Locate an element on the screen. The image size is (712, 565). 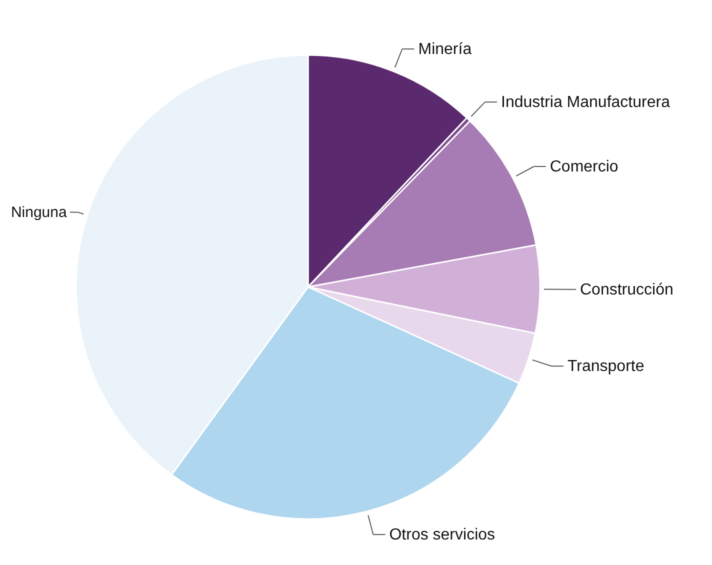
slice-label: Industria Manufacturera is located at coordinates (585, 103).